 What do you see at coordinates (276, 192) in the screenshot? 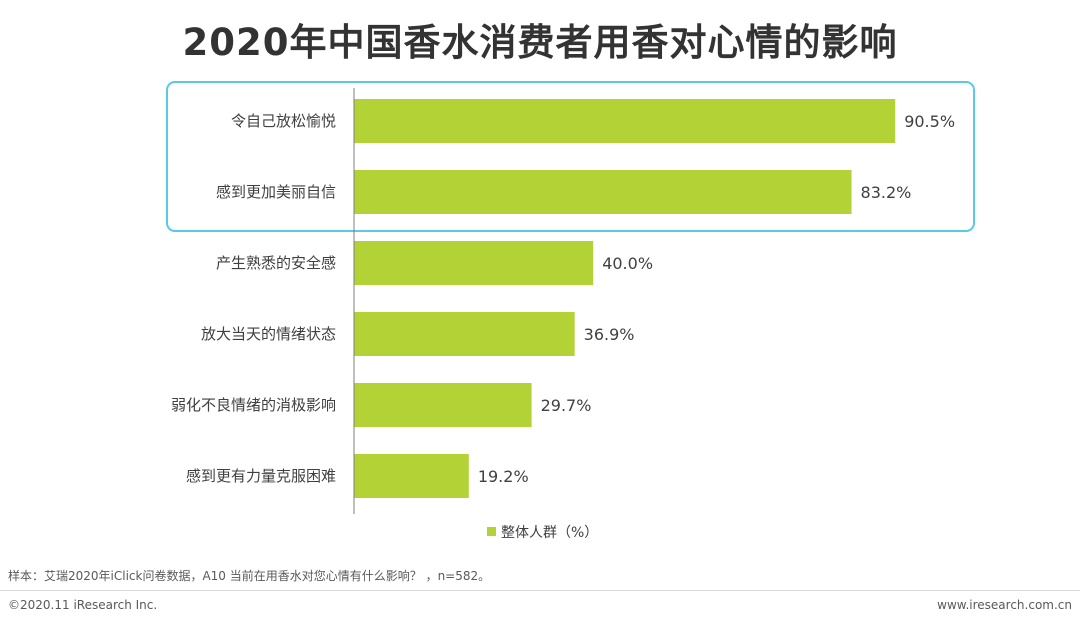
I see `category-label: 感到更加美丽自信` at bounding box center [276, 192].